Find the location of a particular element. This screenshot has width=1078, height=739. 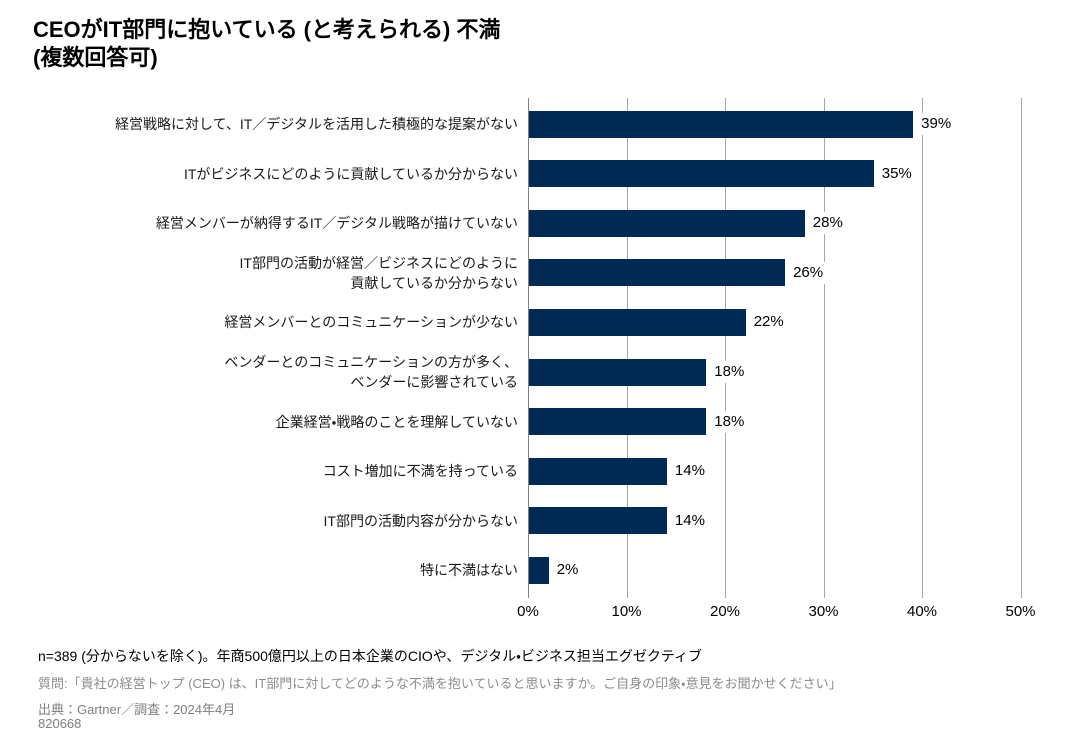

x-axis-tick-label: 10% is located at coordinates (626, 611).